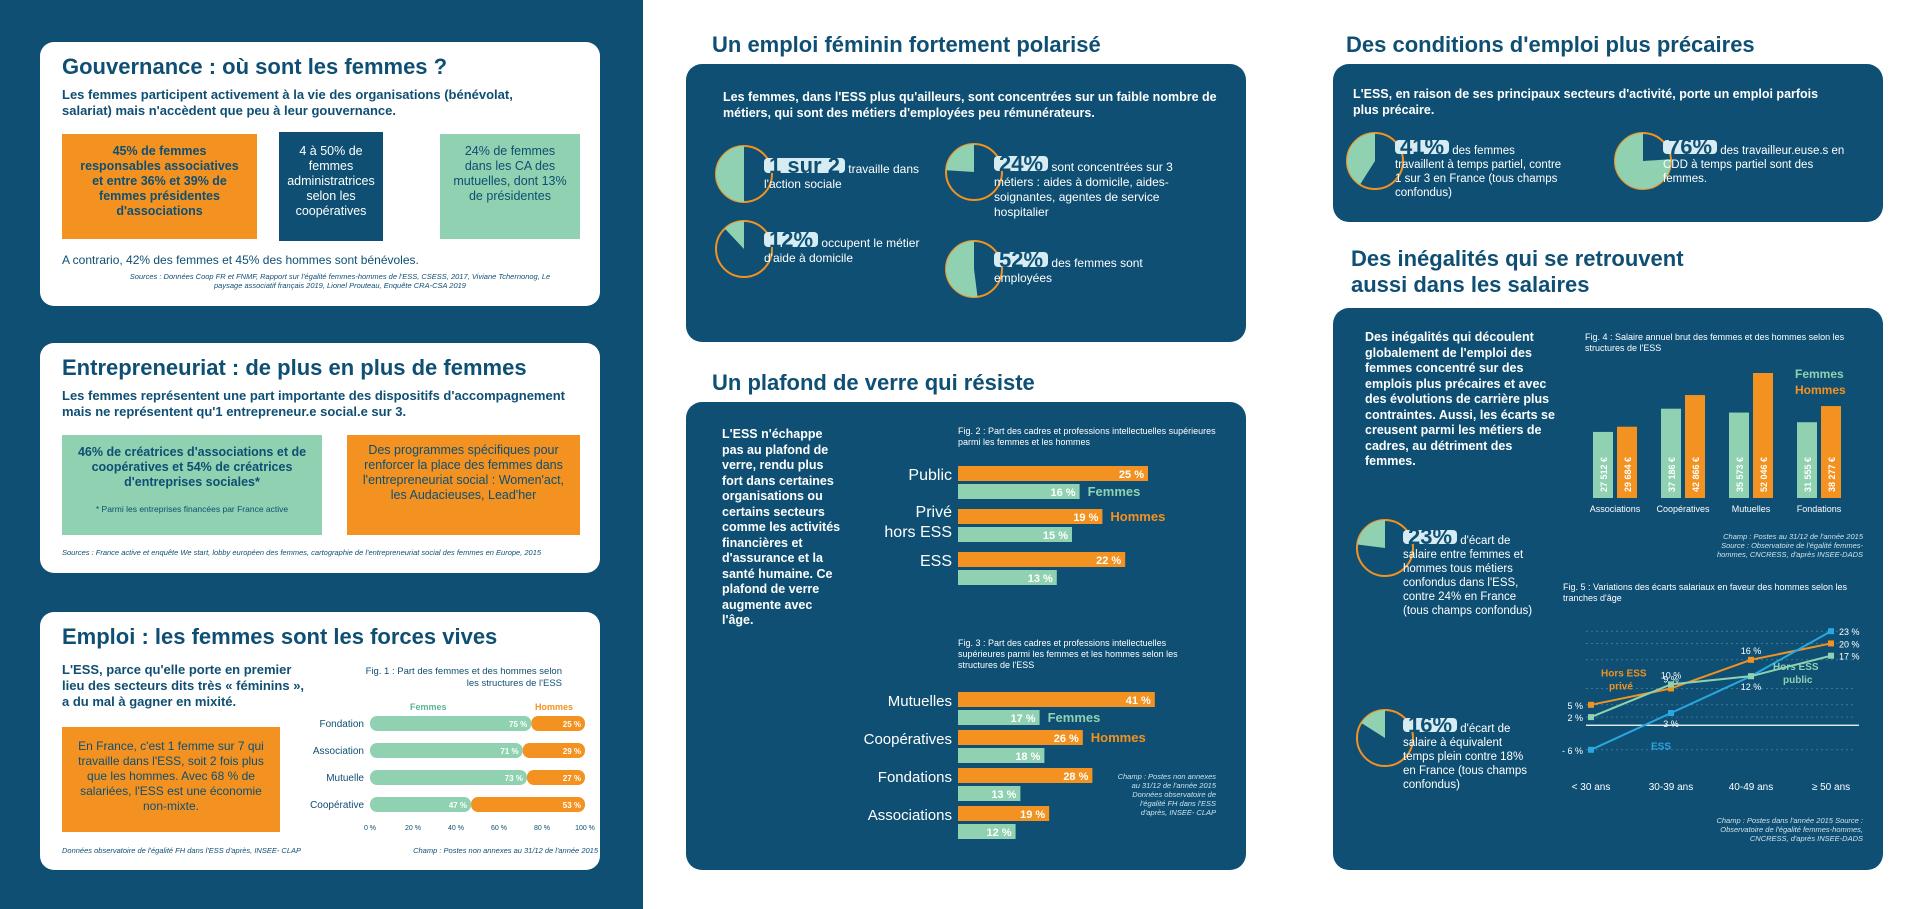  I want to click on fig4-value-label: 52 046 €, so click(1764, 474).